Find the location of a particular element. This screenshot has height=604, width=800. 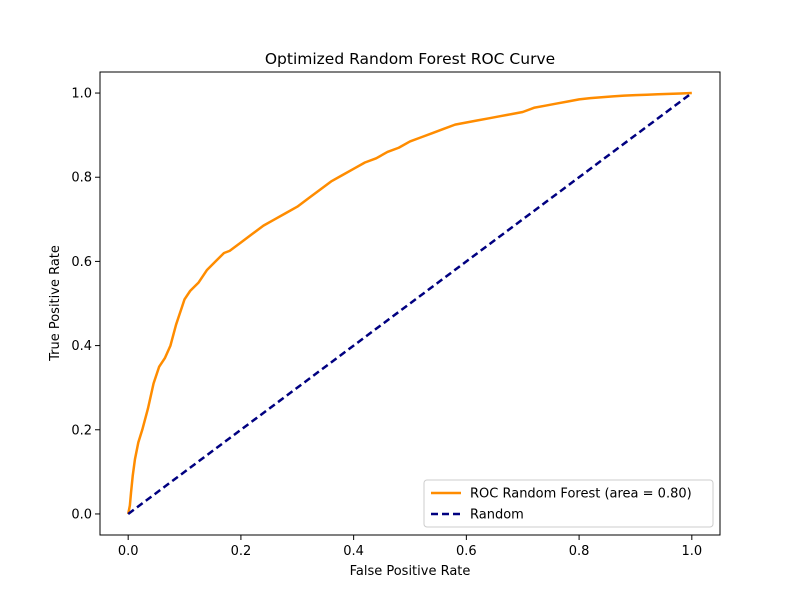

x-tick-label: 0.0 is located at coordinates (128, 551).